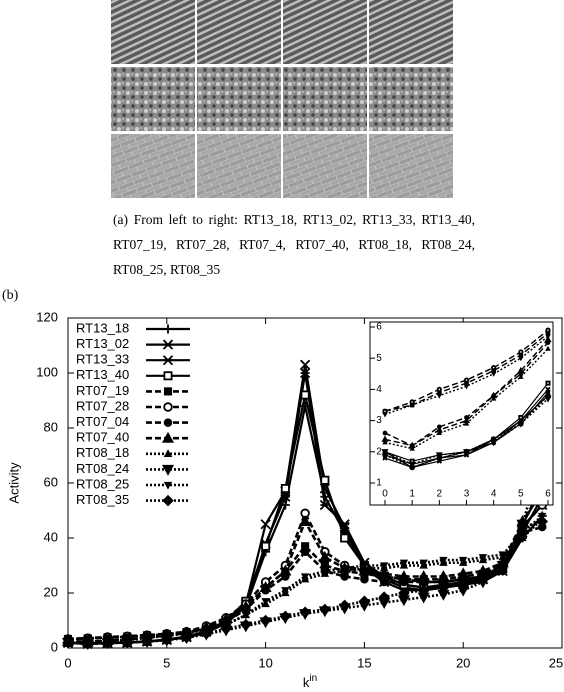 This screenshot has width=564, height=692. Describe the element at coordinates (385, 494) in the screenshot. I see `inset-x-tick-label: 0` at that location.